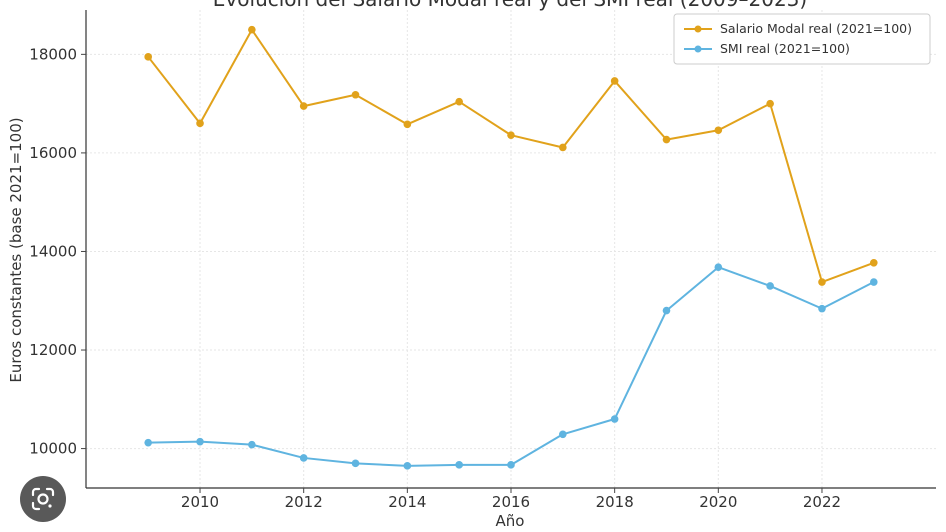  I want to click on x-tick-labels: 2010 2012 2014 2016 2018 2020 2022, so click(511, 499).